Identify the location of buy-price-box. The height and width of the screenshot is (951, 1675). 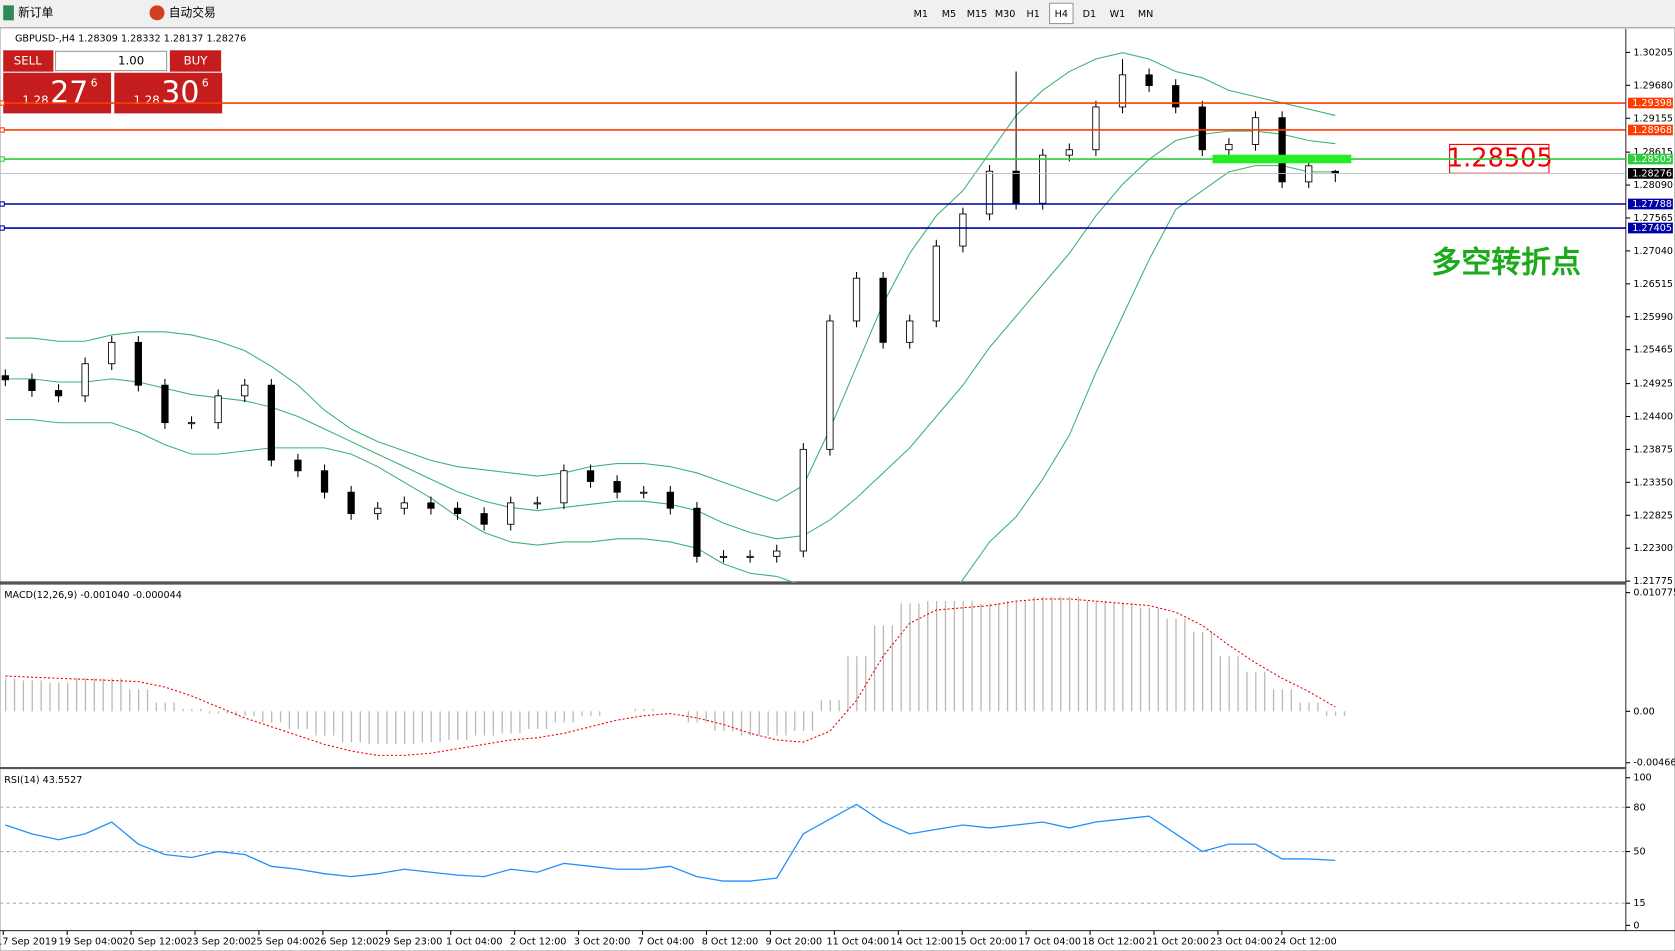
(168, 93).